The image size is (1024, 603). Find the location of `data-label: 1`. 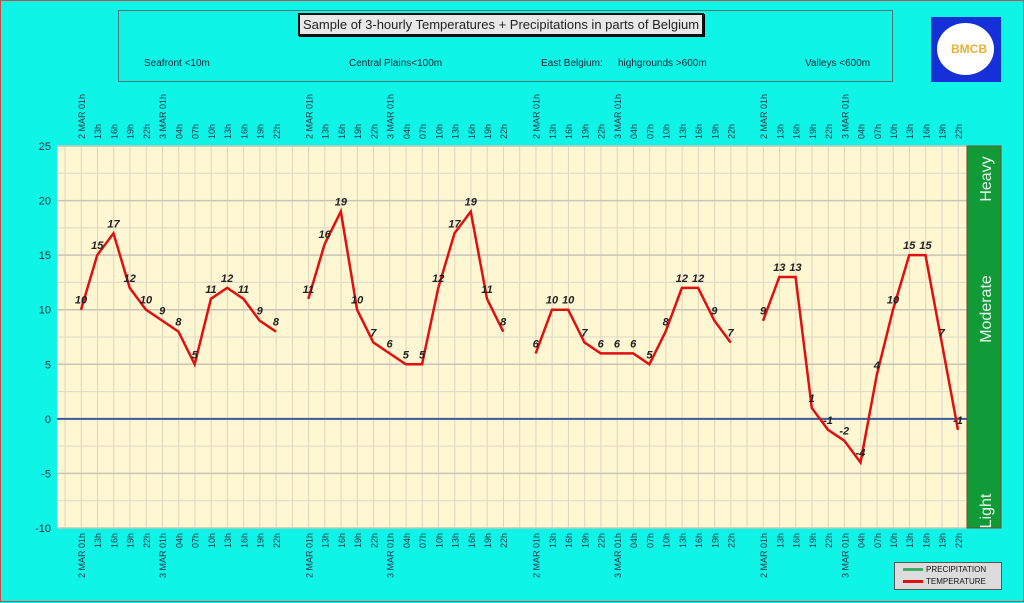

data-label: 1 is located at coordinates (812, 399).